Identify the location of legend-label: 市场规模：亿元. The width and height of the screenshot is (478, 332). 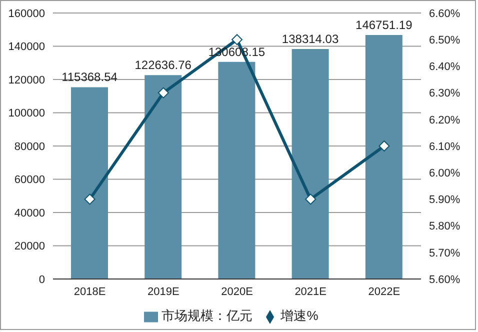
(207, 315).